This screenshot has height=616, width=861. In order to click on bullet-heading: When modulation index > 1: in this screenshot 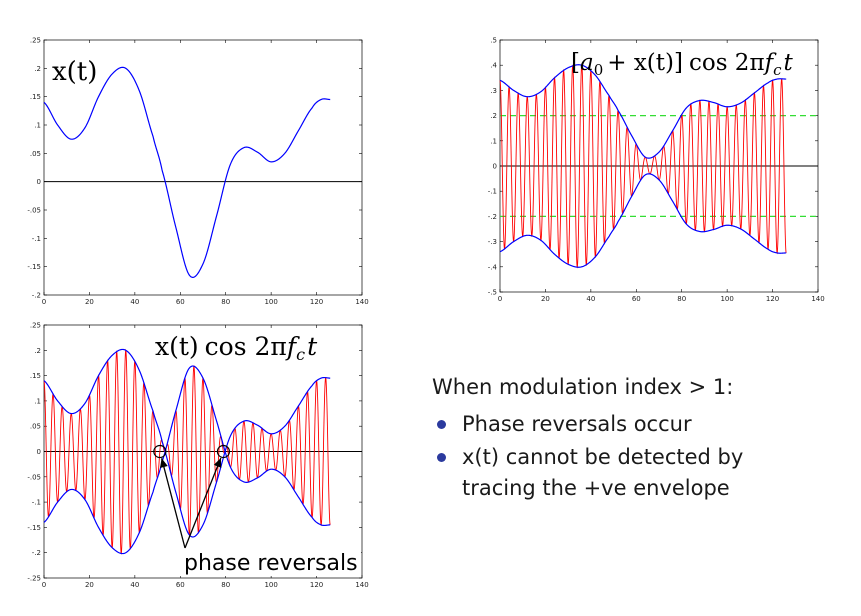, I will do `click(583, 387)`.